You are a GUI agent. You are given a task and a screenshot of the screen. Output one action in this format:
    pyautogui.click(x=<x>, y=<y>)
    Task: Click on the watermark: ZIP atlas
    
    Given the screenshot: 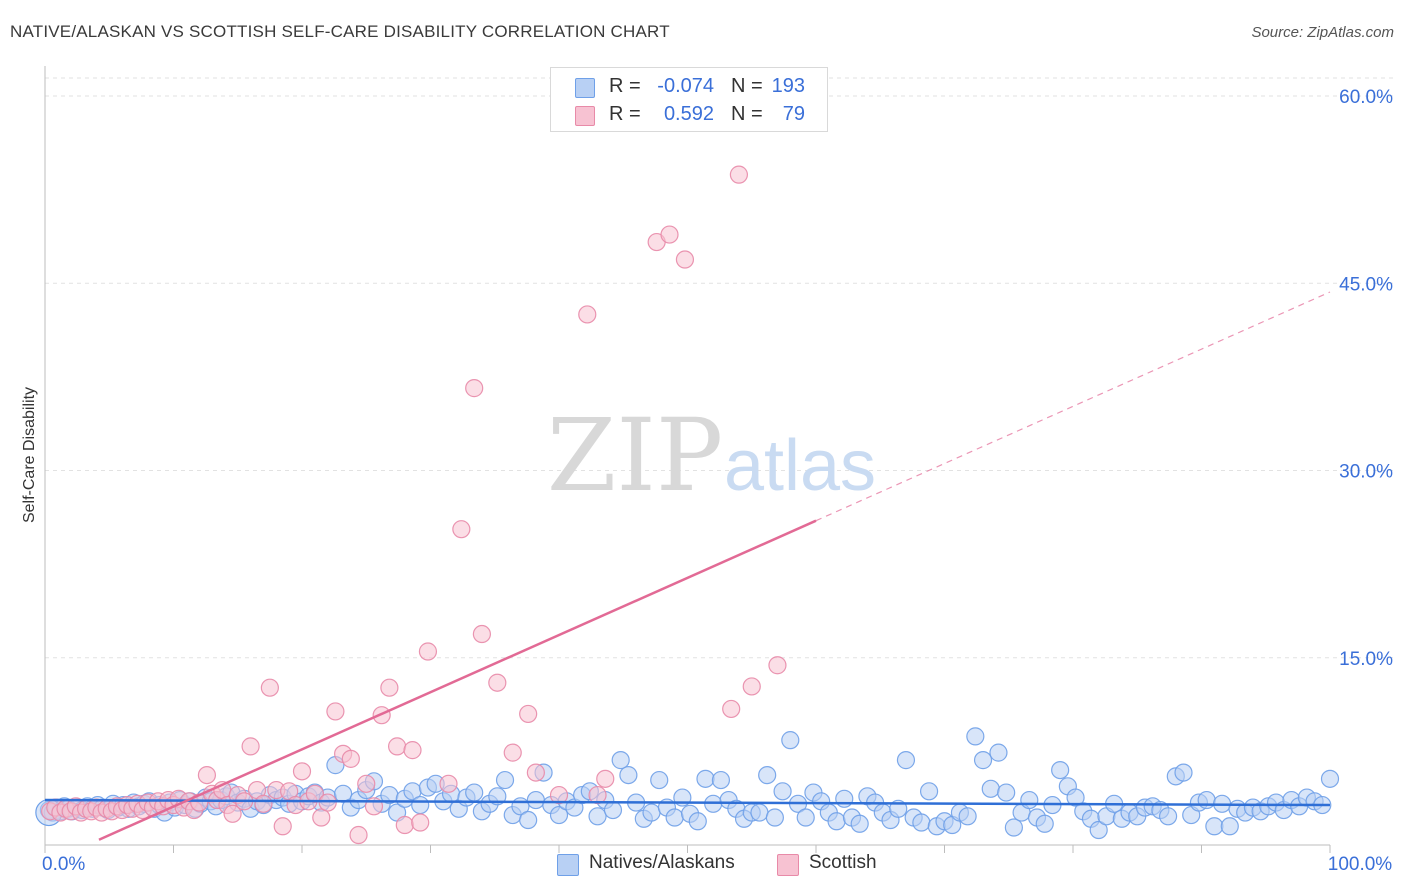 What is the action you would take?
    pyautogui.click(x=711, y=455)
    